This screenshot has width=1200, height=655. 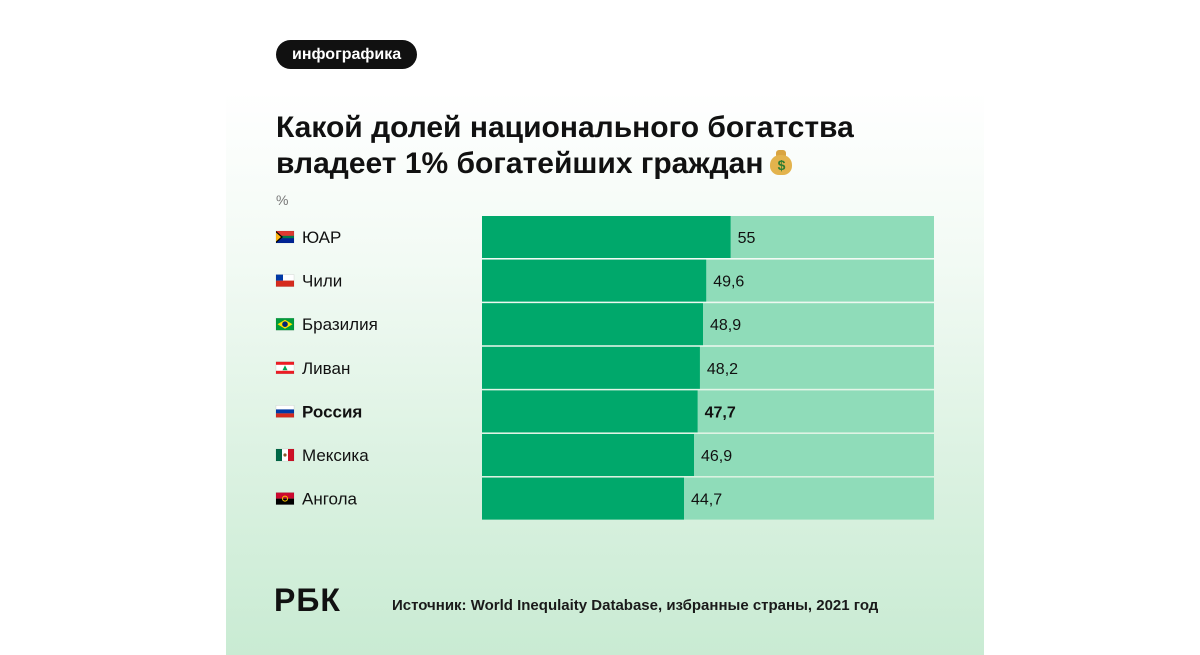 I want to click on value-label: 48,9, so click(x=725, y=325).